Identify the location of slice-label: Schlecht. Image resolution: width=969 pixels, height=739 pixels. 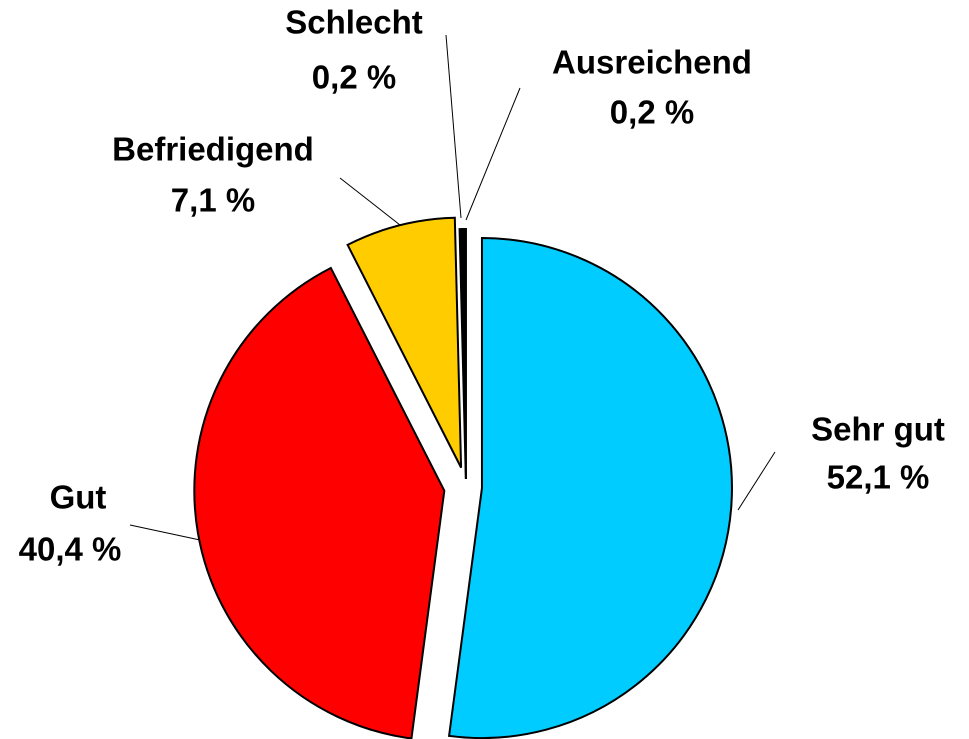
(354, 22).